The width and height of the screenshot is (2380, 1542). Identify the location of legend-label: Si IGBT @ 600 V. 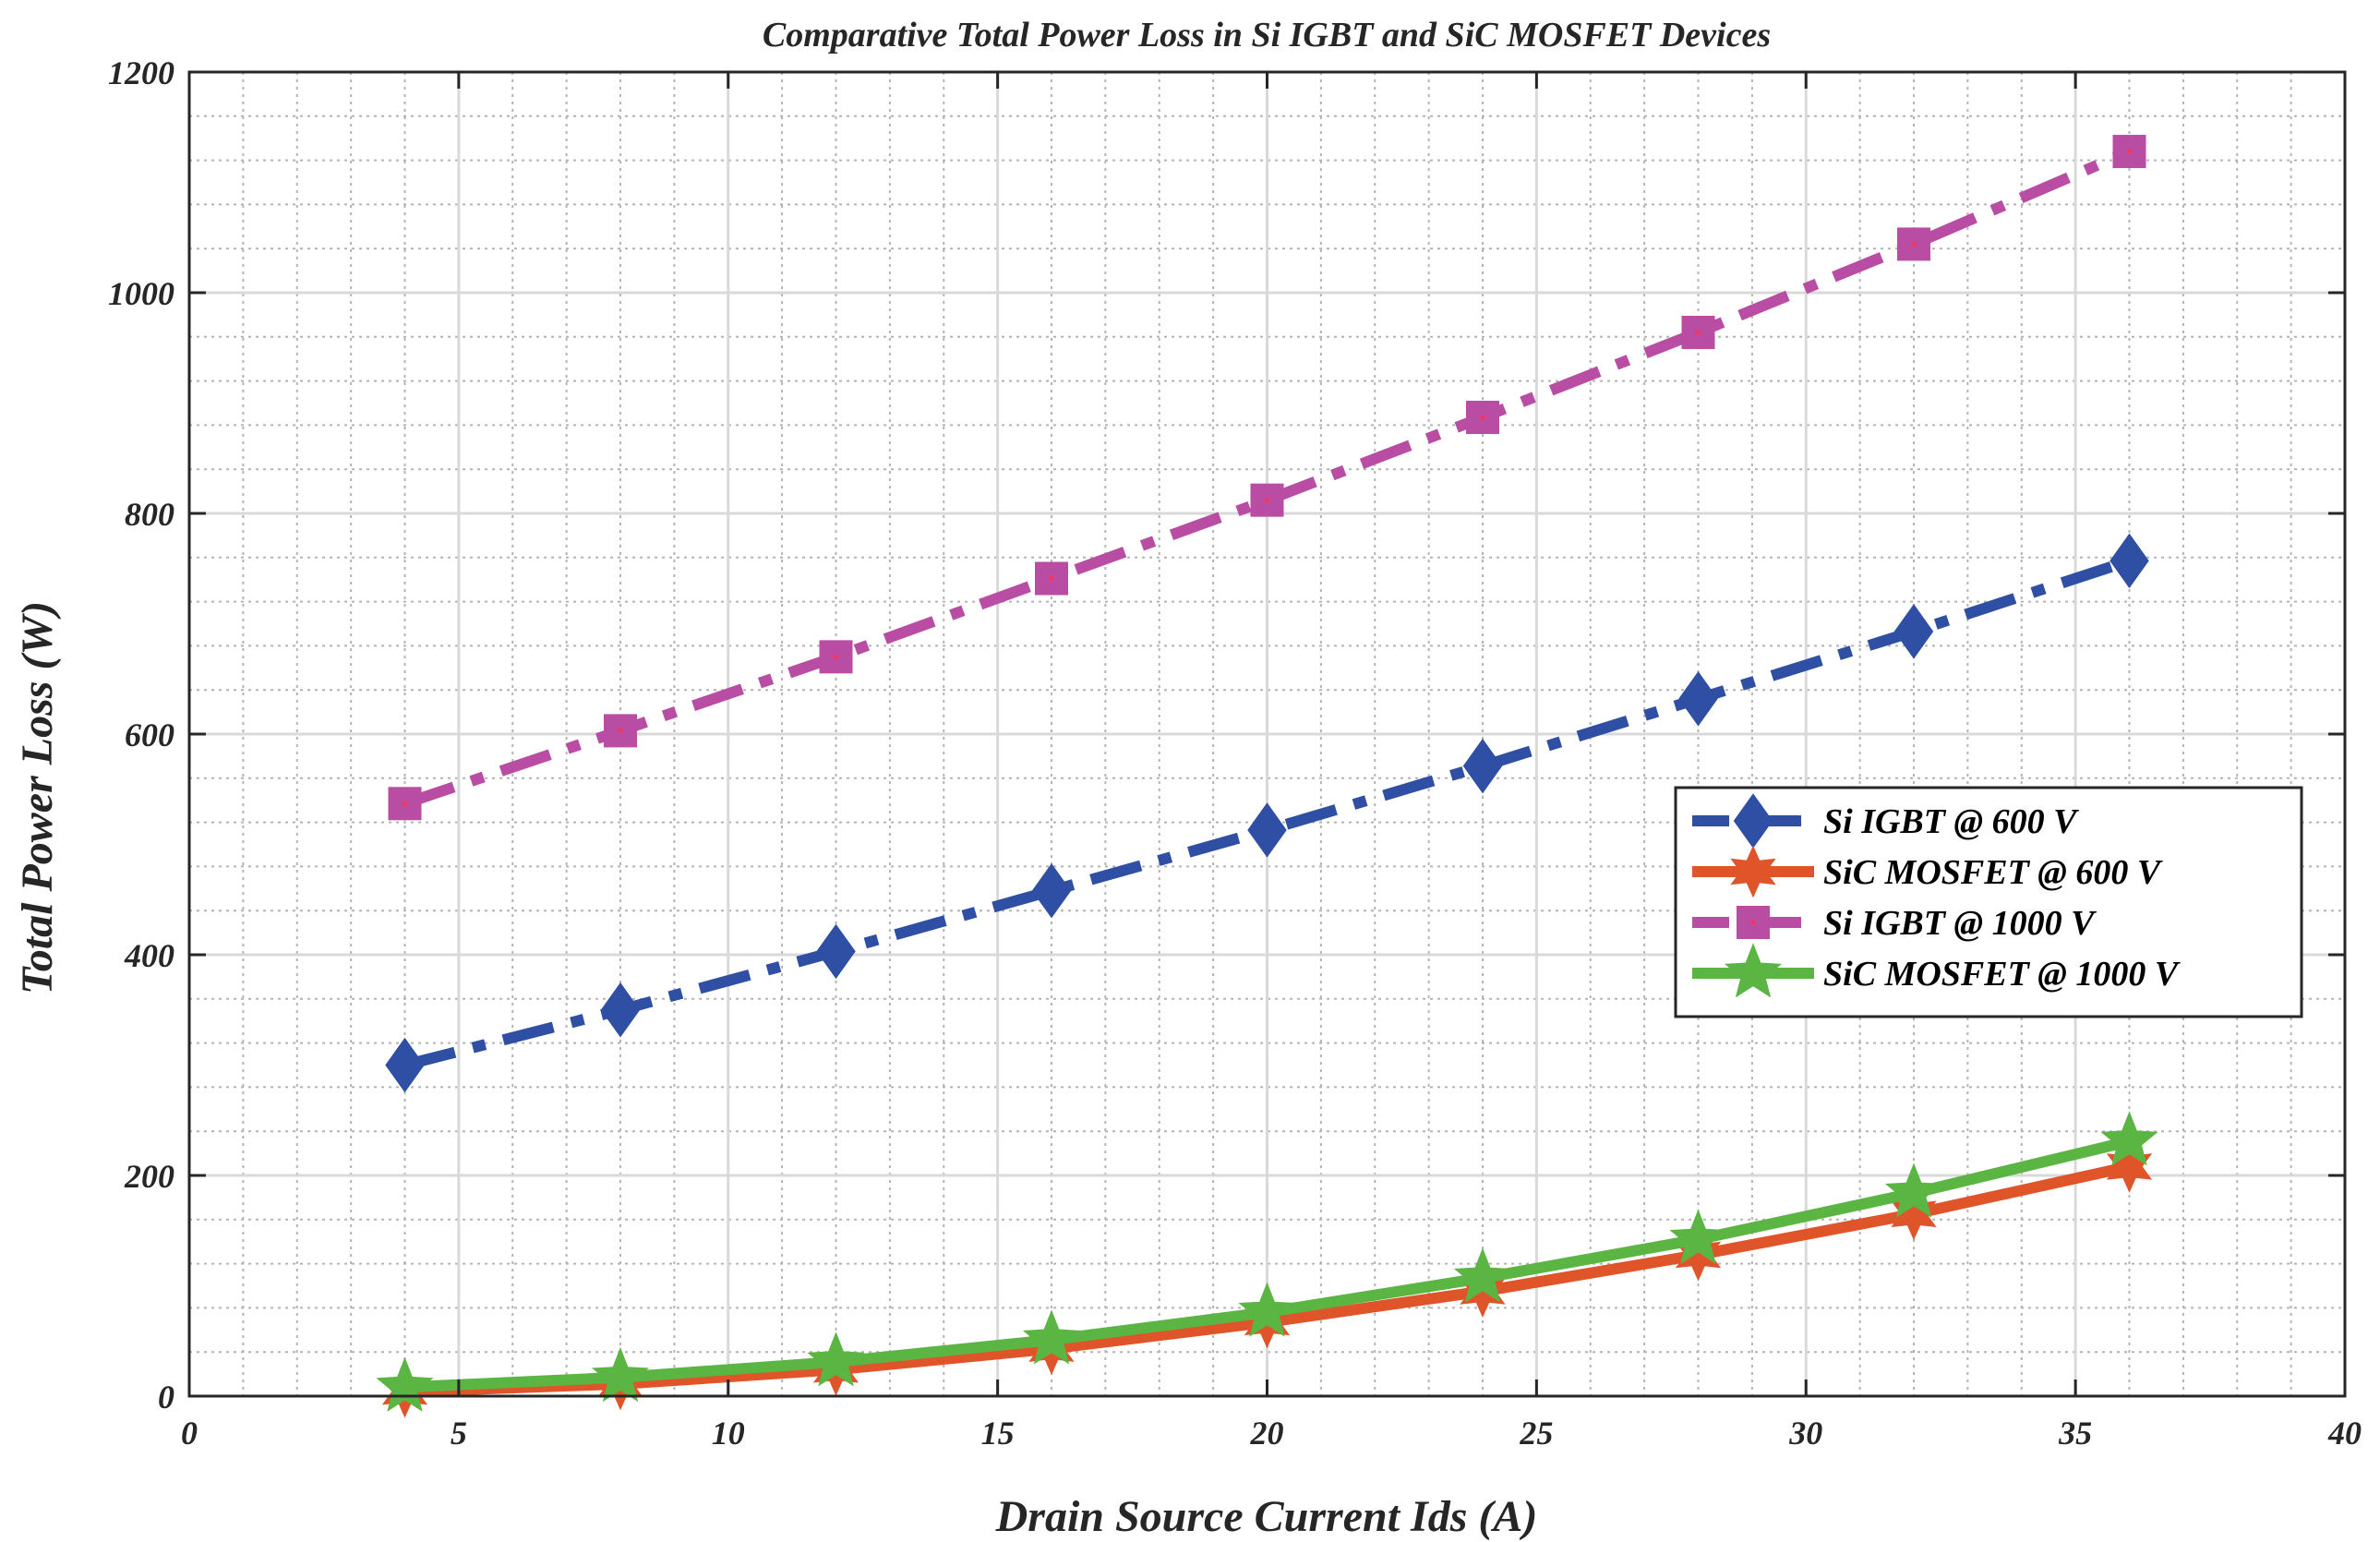
(1951, 821).